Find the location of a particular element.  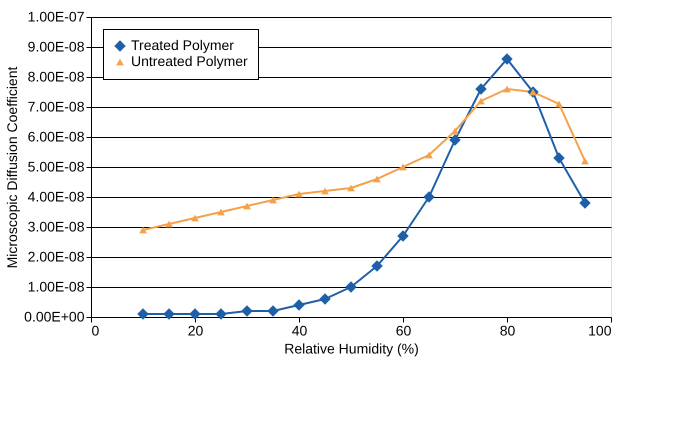

x-axis-title: Relative Humidity (%) is located at coordinates (351, 348).